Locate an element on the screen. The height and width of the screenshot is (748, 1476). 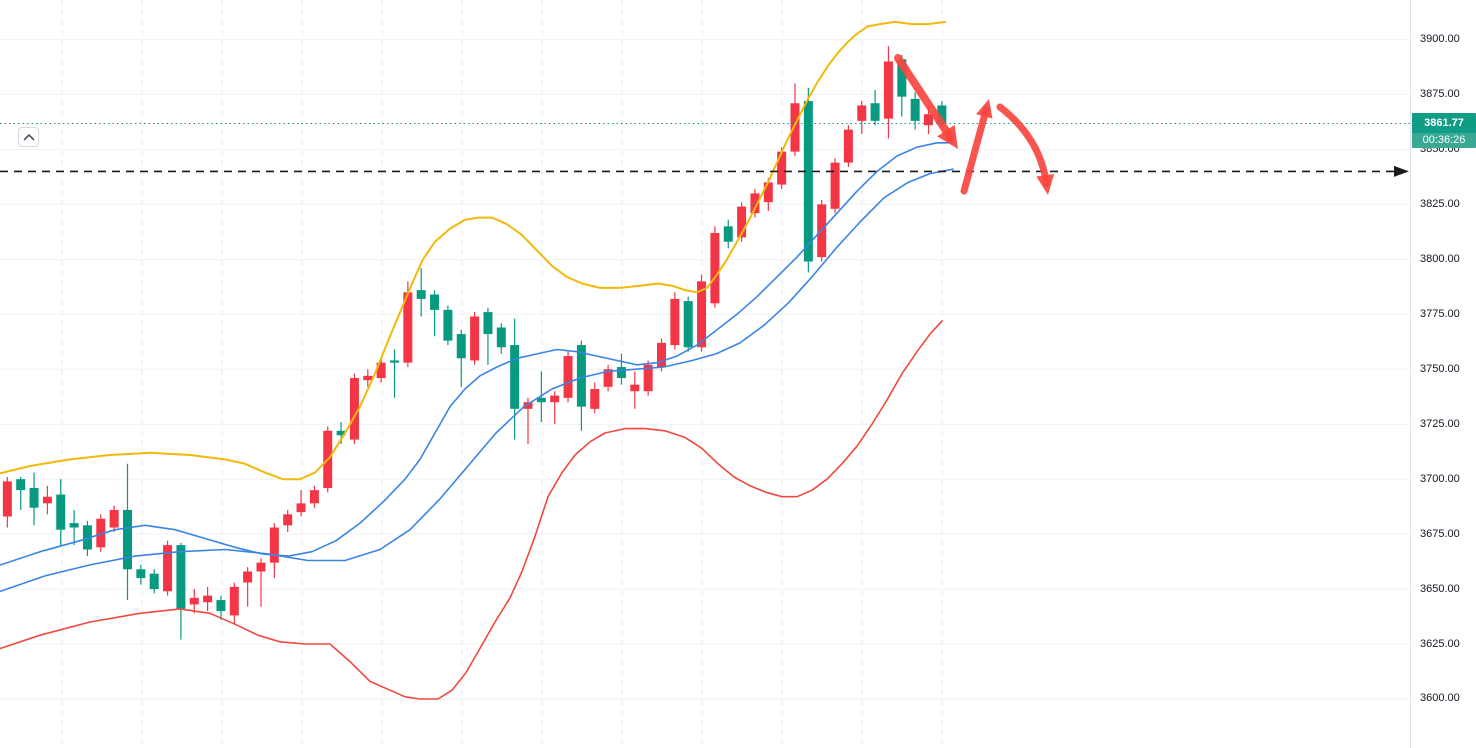
price-tick-label: 3600.00 is located at coordinates (1440, 698).